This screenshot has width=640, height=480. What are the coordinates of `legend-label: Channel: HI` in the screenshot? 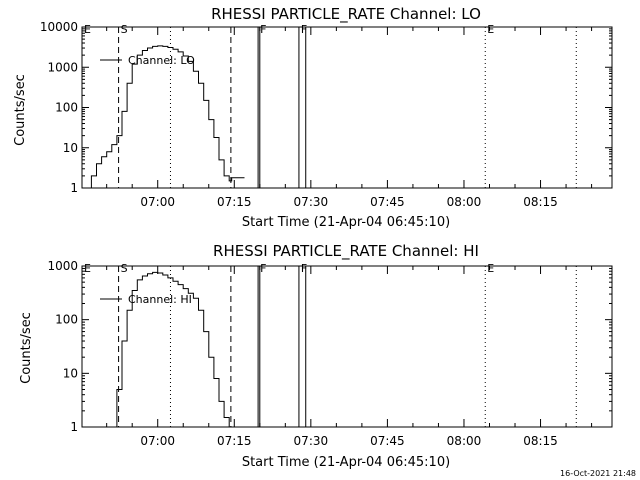 It's located at (160, 299).